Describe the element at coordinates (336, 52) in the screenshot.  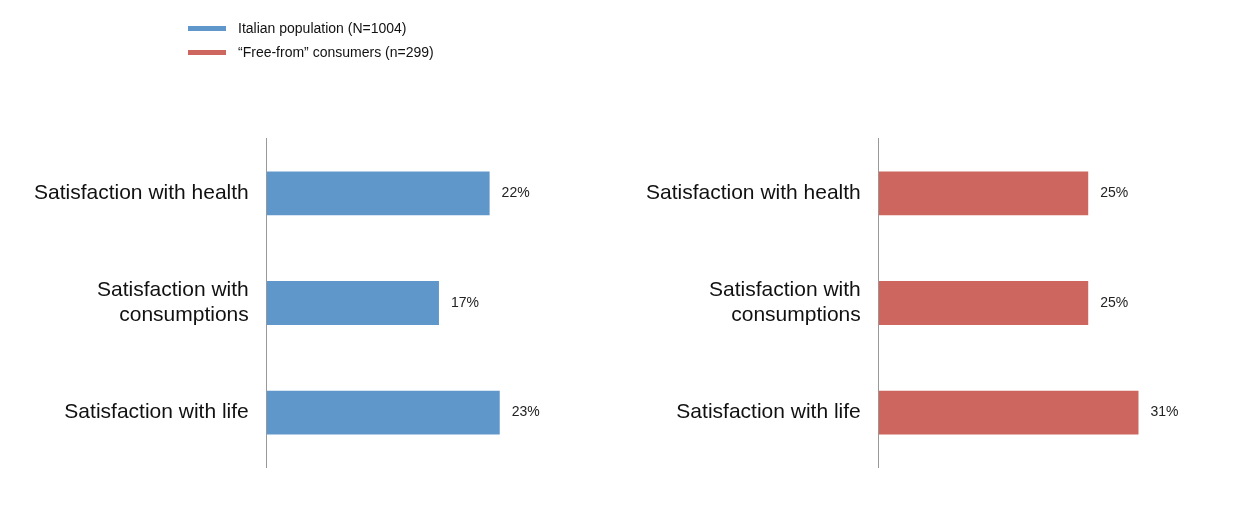
I see `legend-label: “Free-from” consumers (n=299)` at that location.